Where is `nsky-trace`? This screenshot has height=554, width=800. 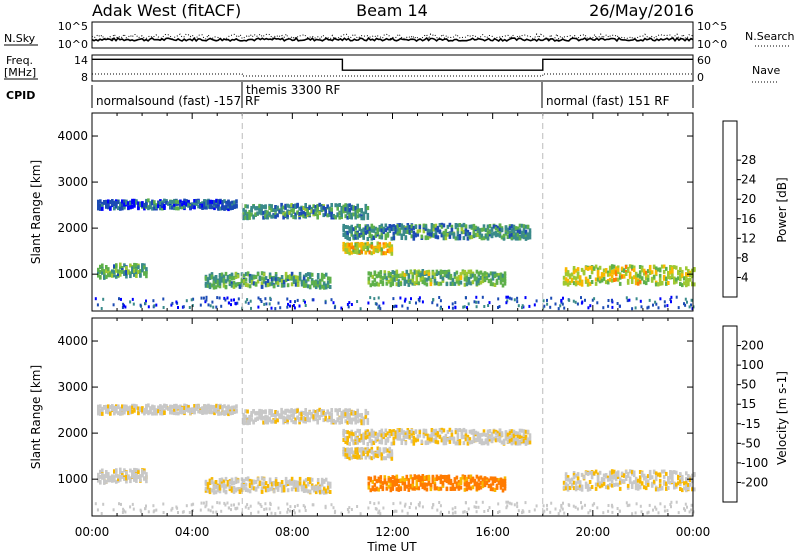
nsky-trace is located at coordinates (392, 39).